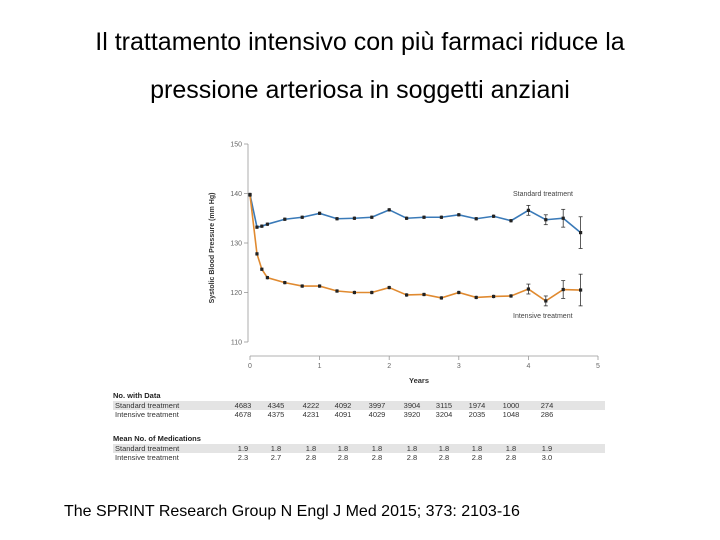  Describe the element at coordinates (147, 457) in the screenshot. I see `mean-medications-row-label: Intensive treatment` at that location.